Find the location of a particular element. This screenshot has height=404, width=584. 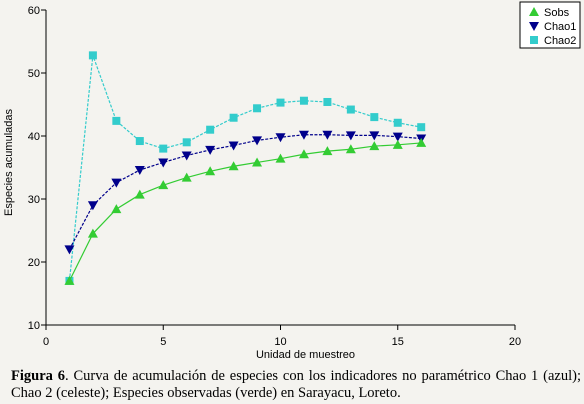

x-tick-label: 15 is located at coordinates (398, 342).